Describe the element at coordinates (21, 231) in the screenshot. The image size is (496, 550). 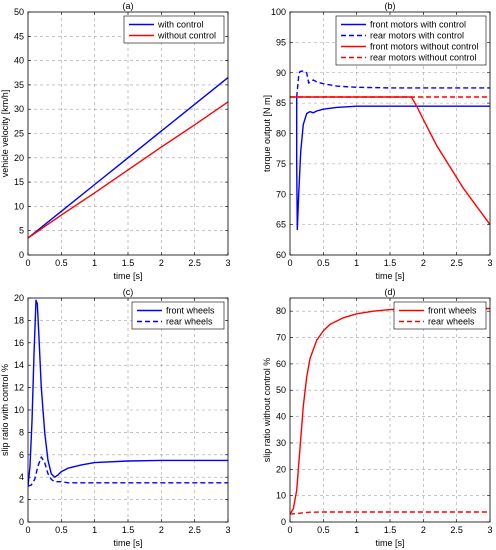
I see `y-tick-label: 5` at that location.